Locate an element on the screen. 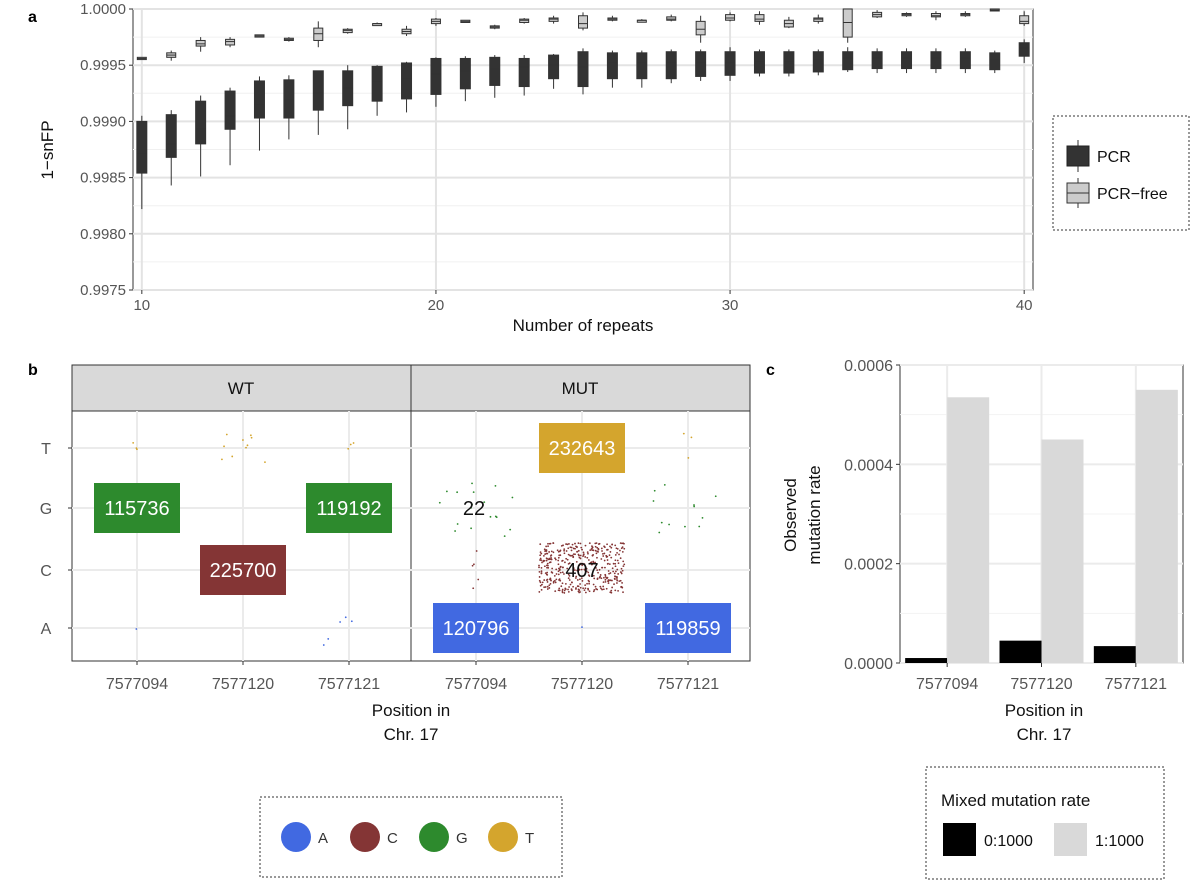 This screenshot has width=1200, height=888. panel-a-y-tick-label: 0.9985 is located at coordinates (103, 178).